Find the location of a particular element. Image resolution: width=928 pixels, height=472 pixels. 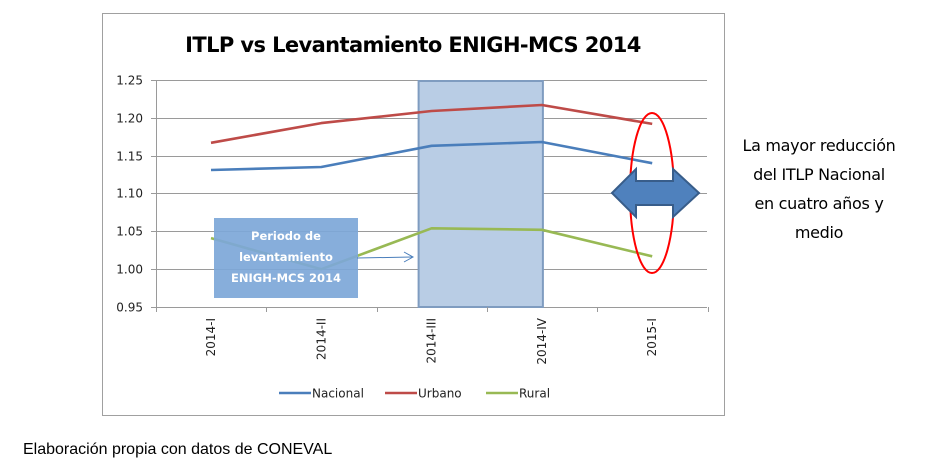

x-tick-label: 2014-III is located at coordinates (432, 341).